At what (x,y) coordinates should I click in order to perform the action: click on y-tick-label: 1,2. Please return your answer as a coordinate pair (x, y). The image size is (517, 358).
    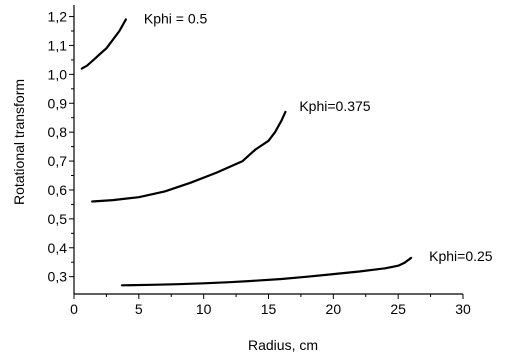
    Looking at the image, I should click on (58, 17).